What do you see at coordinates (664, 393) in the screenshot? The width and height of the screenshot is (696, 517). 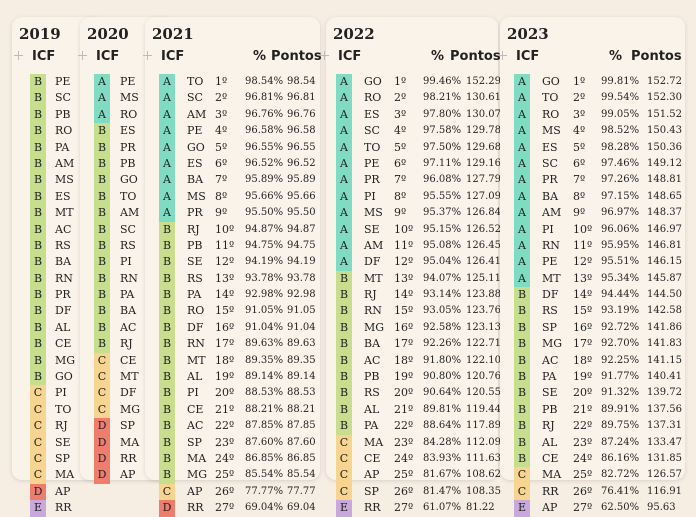 I see `points-value: 139.72` at bounding box center [664, 393].